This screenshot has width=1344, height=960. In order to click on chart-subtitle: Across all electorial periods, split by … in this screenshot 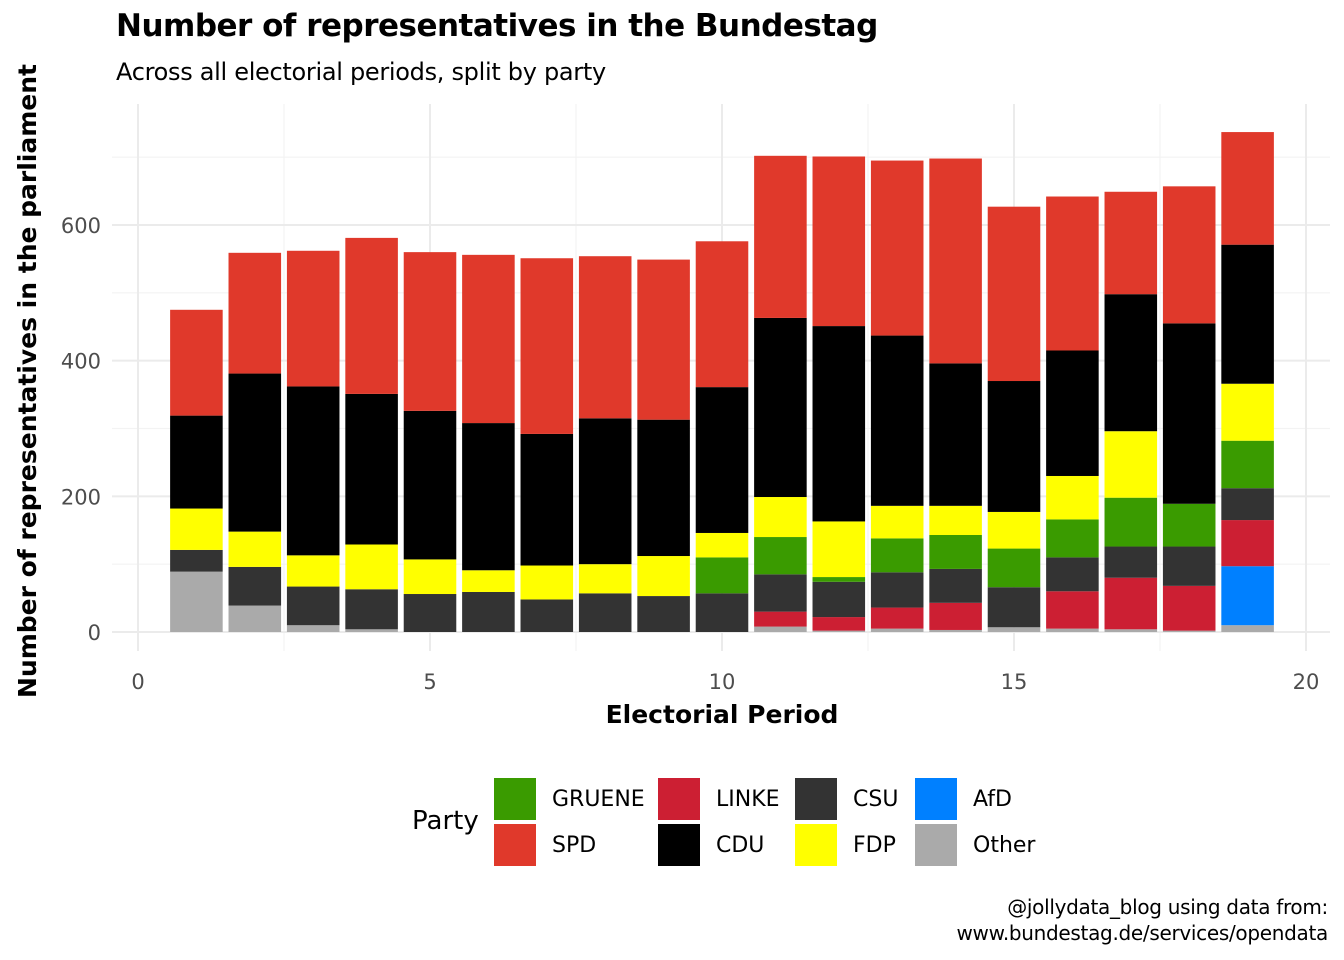, I will do `click(361, 72)`.